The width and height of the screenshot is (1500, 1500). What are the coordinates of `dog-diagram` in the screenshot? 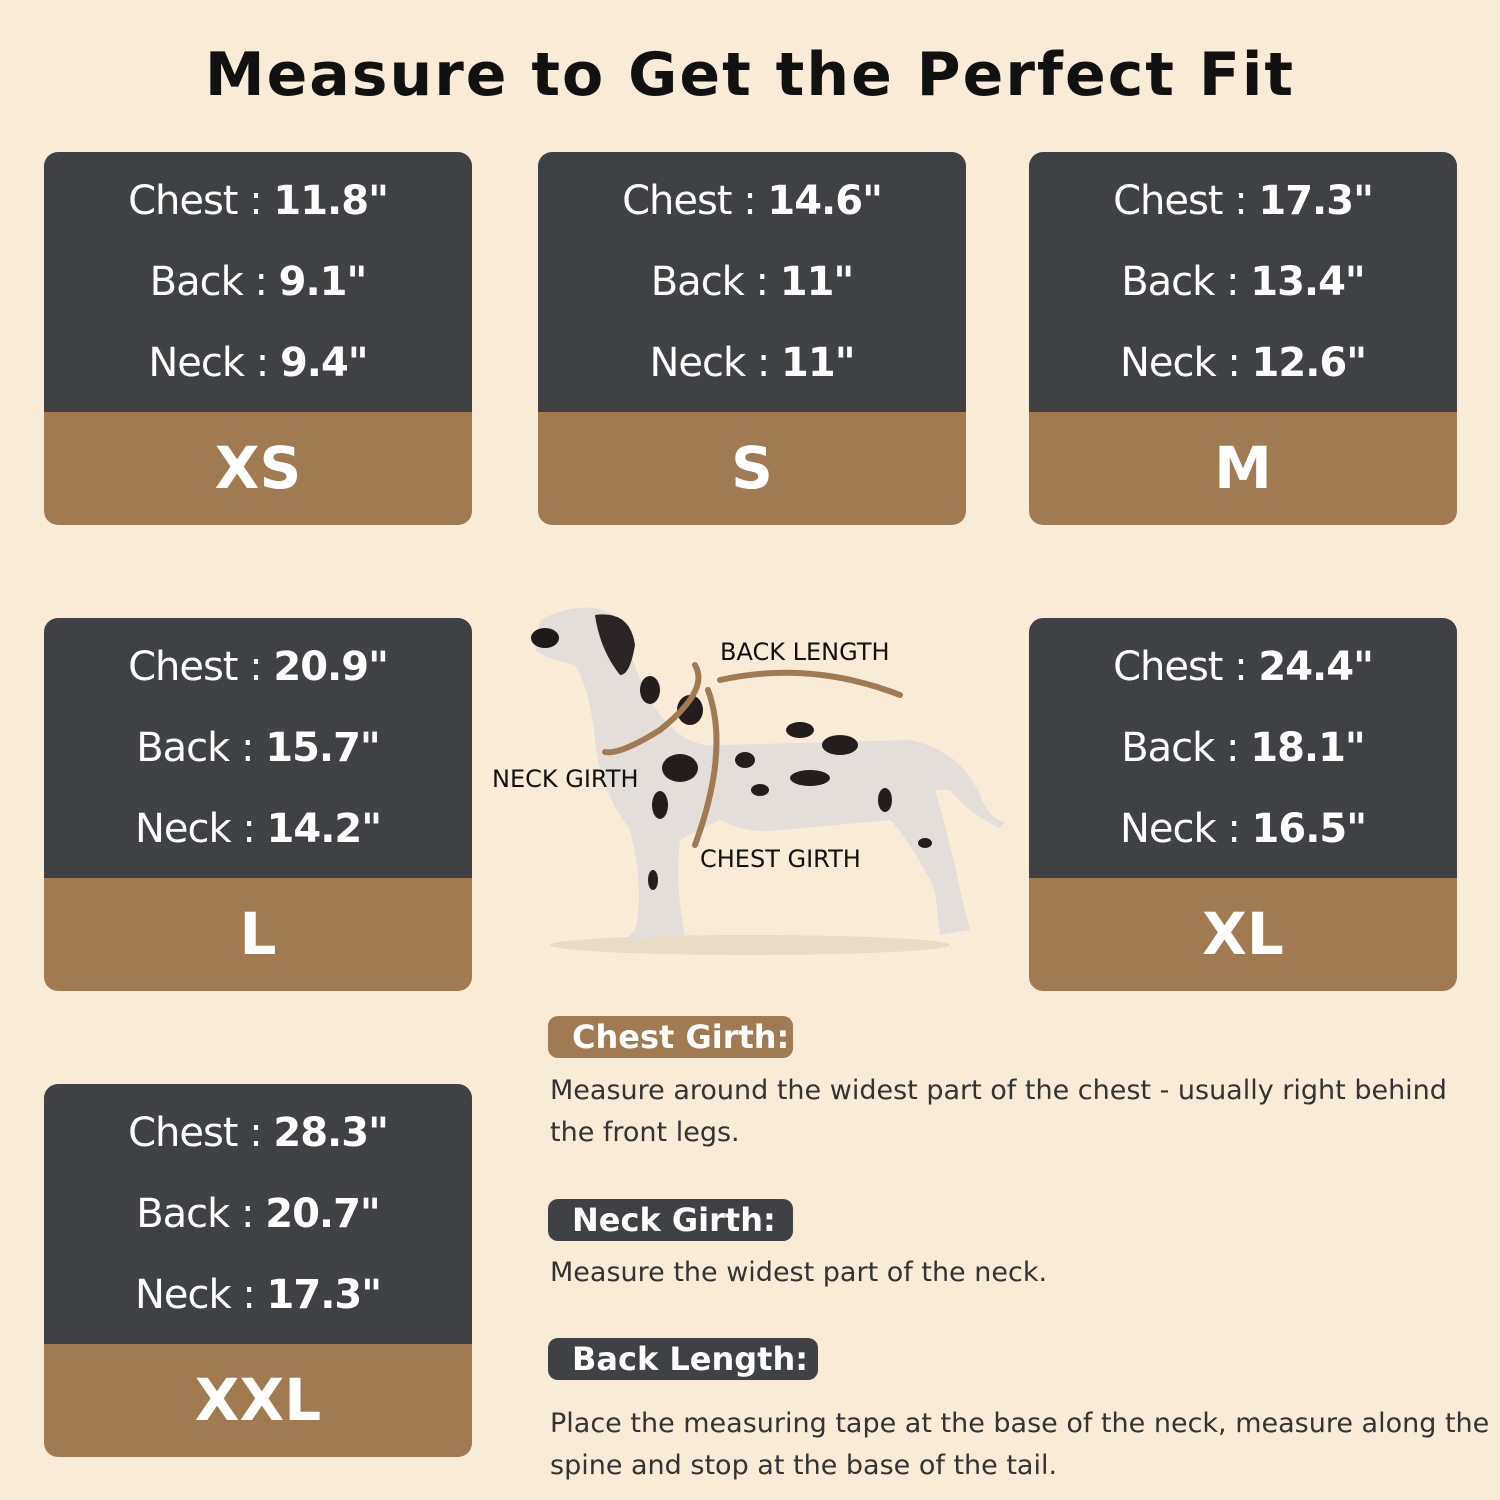 It's located at (750, 780).